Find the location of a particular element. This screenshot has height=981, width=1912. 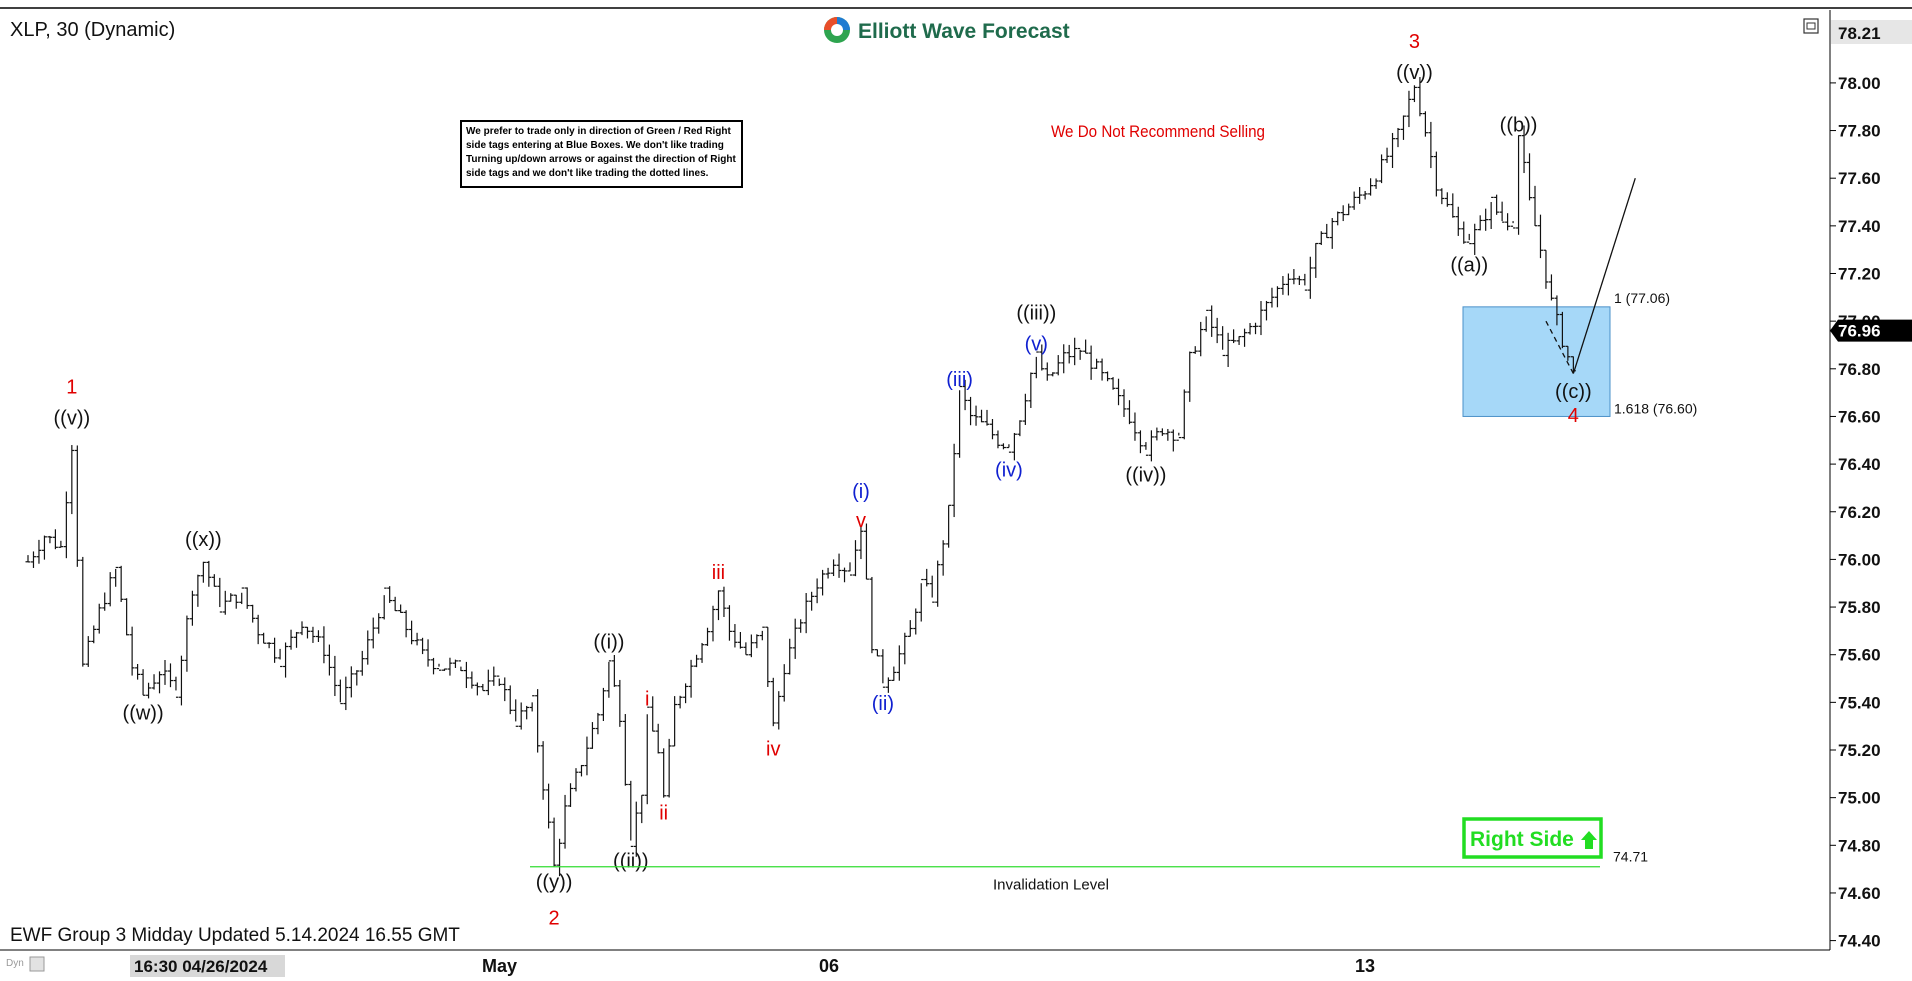

wave-label: (iv) is located at coordinates (1009, 471).